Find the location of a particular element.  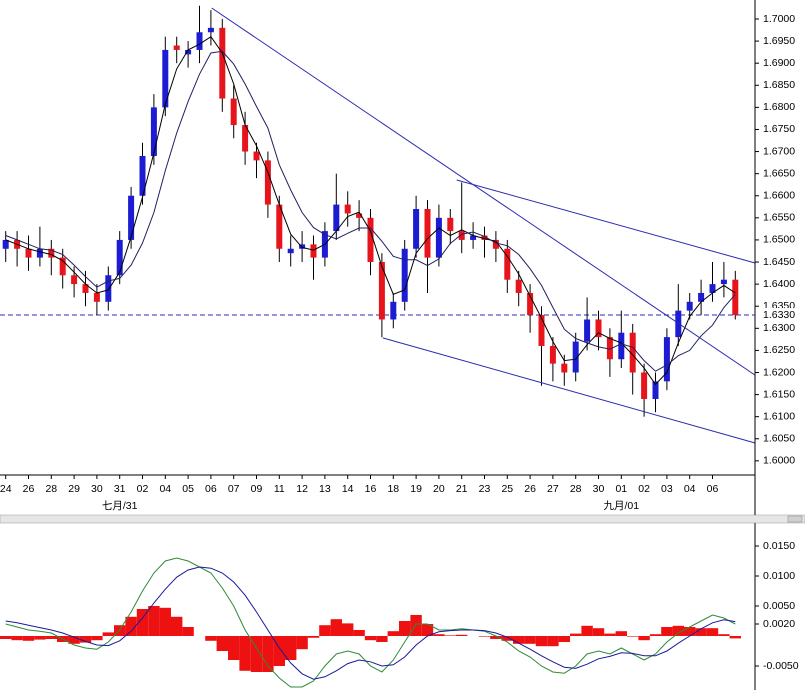

panel-divider is located at coordinates (402, 519).